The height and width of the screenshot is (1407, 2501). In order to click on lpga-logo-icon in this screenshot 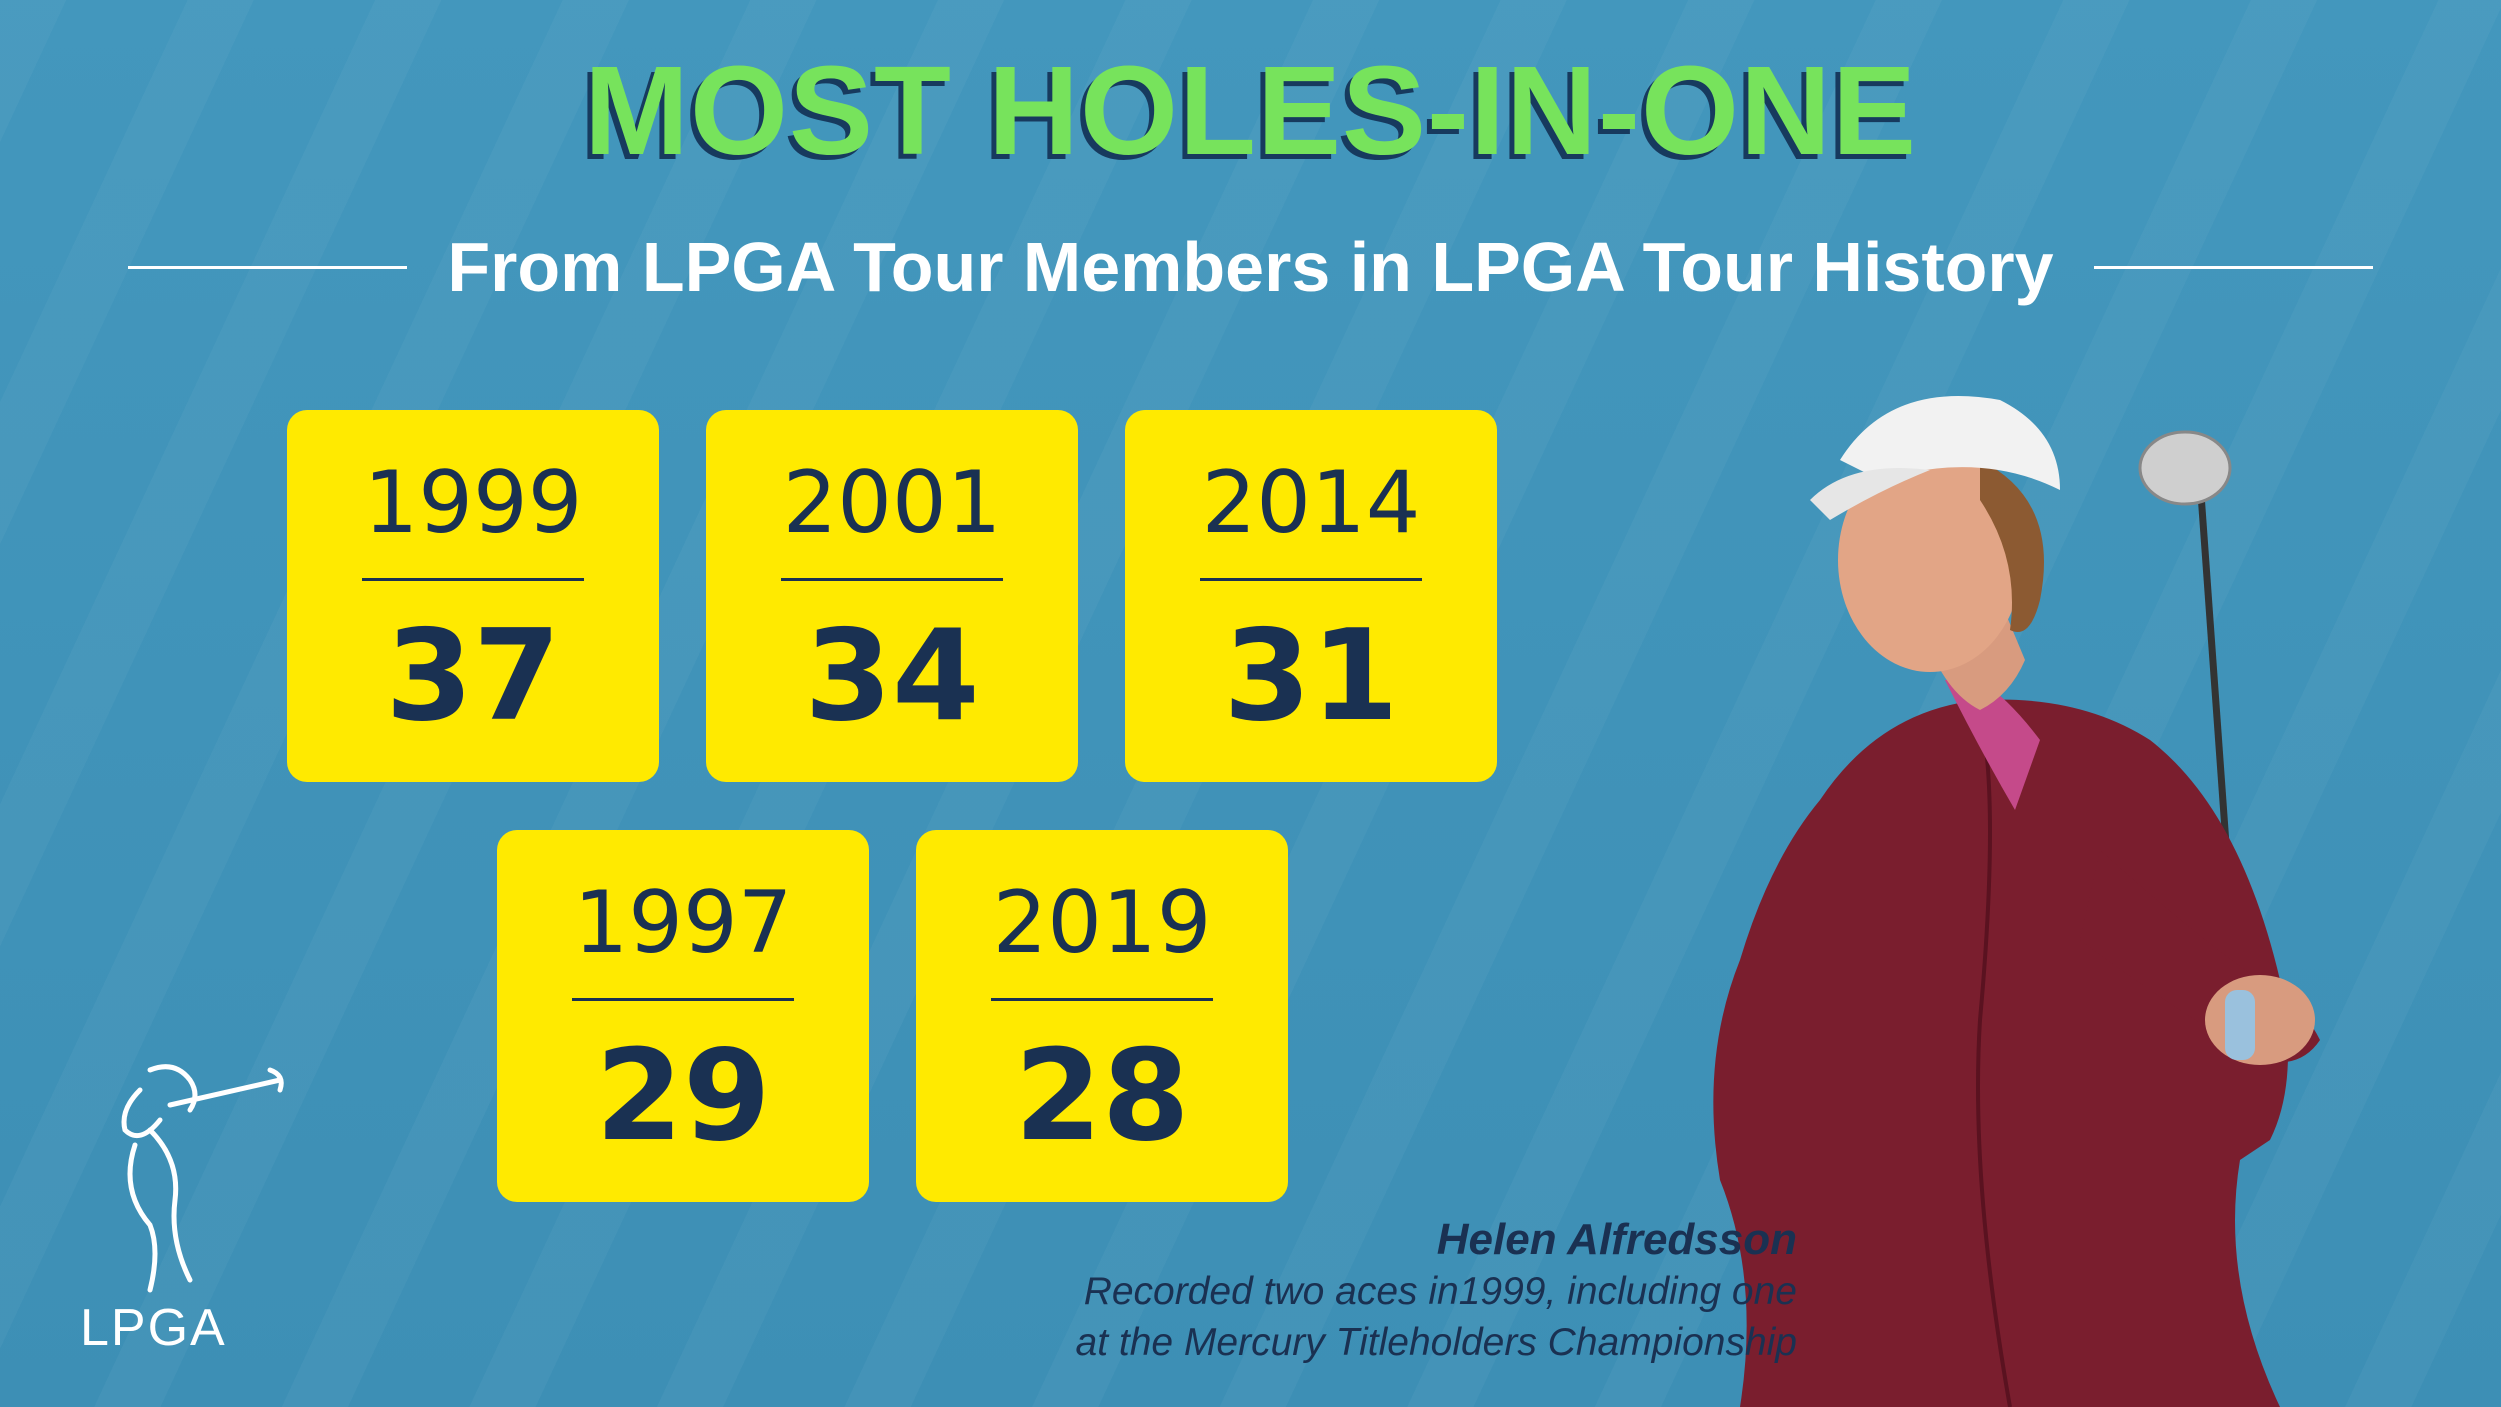, I will do `click(202, 1178)`.